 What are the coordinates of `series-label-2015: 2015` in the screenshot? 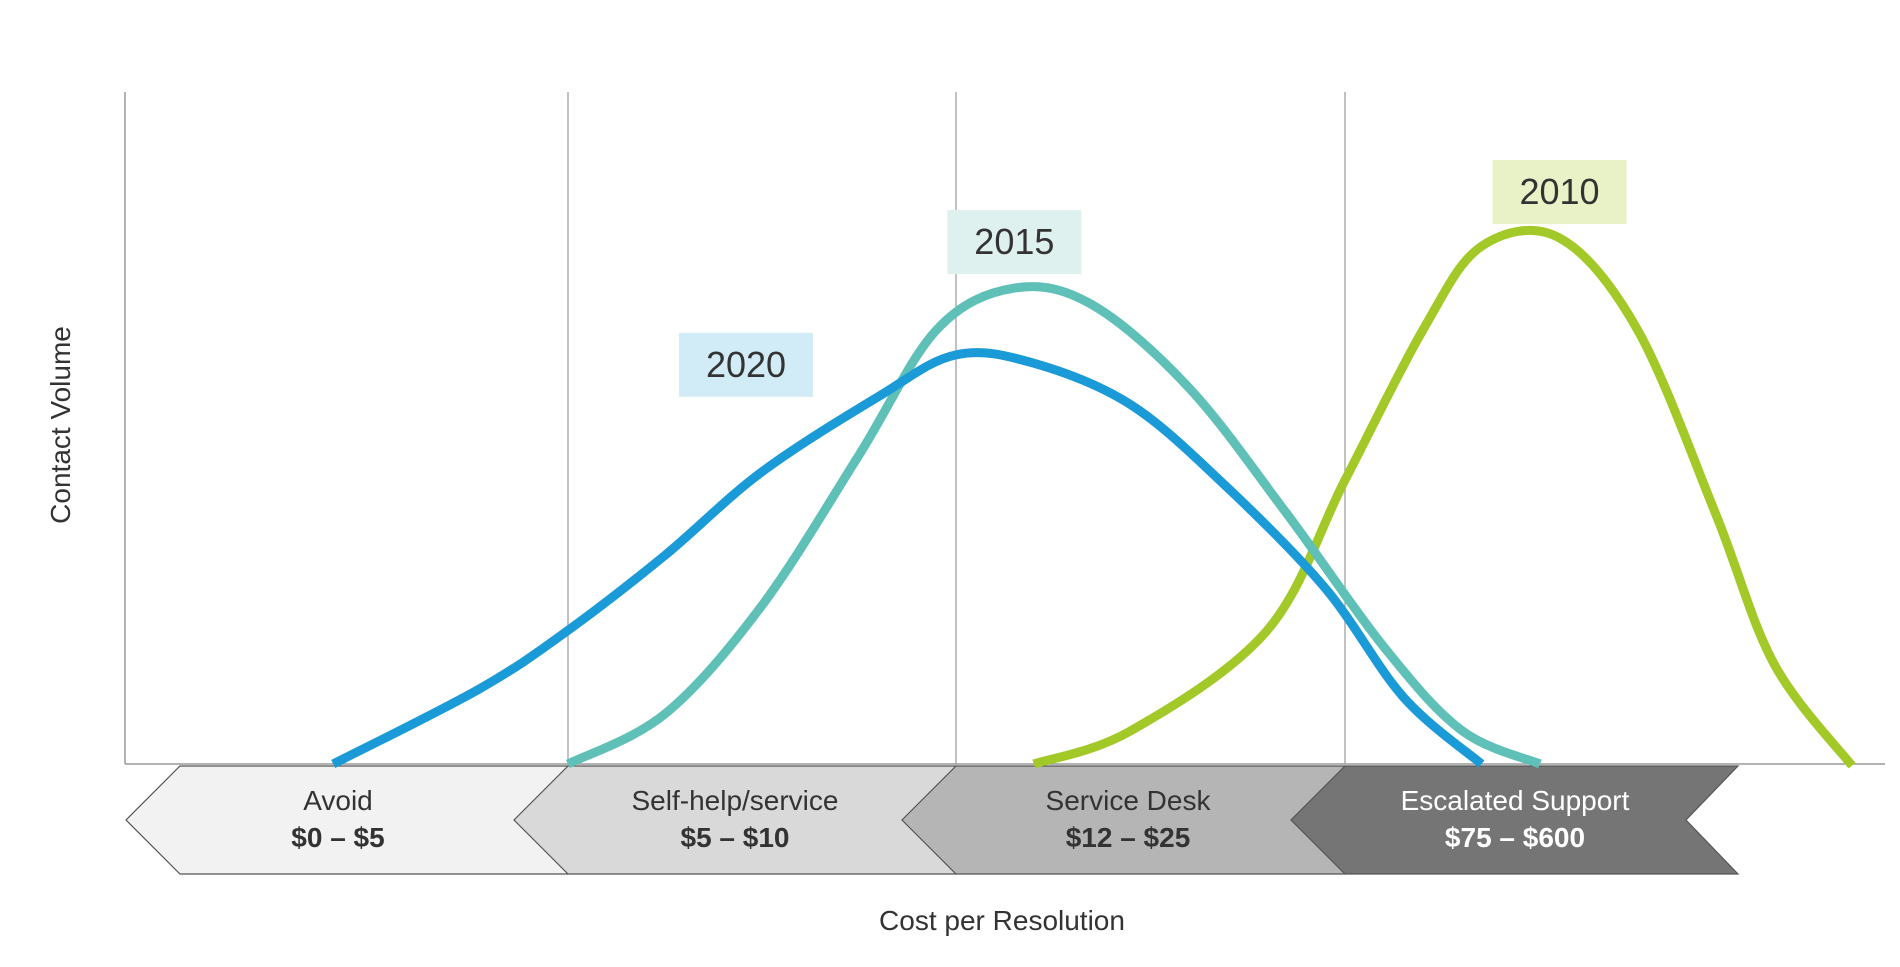 It's located at (1014, 241).